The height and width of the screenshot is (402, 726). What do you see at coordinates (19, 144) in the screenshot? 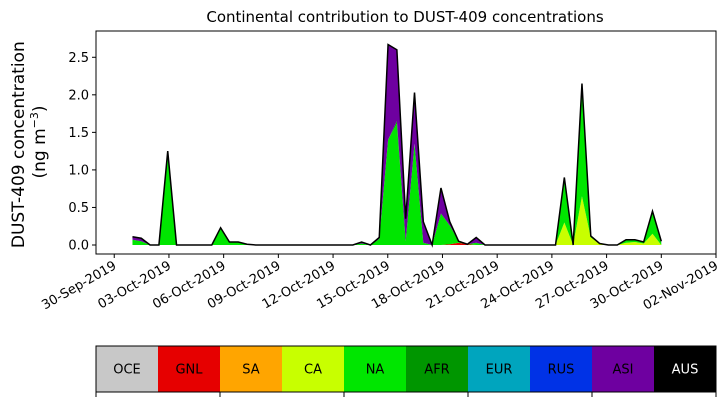
I see `y-axis-label-line1: DUST-409 concentration` at bounding box center [19, 144].